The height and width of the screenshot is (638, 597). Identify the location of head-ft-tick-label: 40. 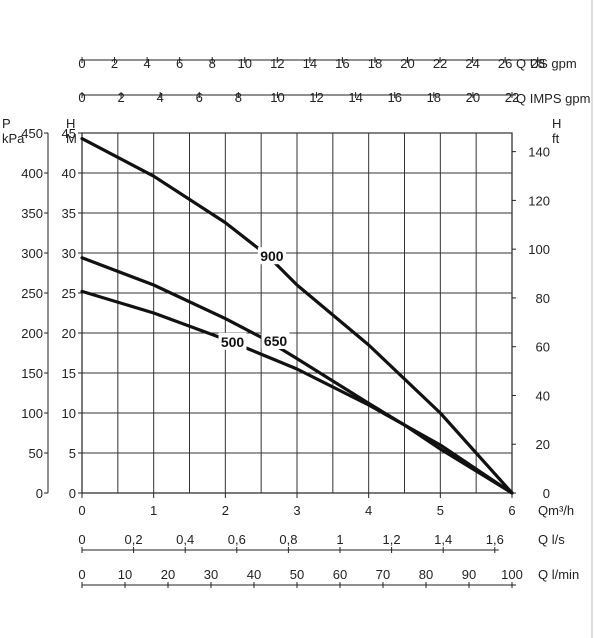
(543, 395).